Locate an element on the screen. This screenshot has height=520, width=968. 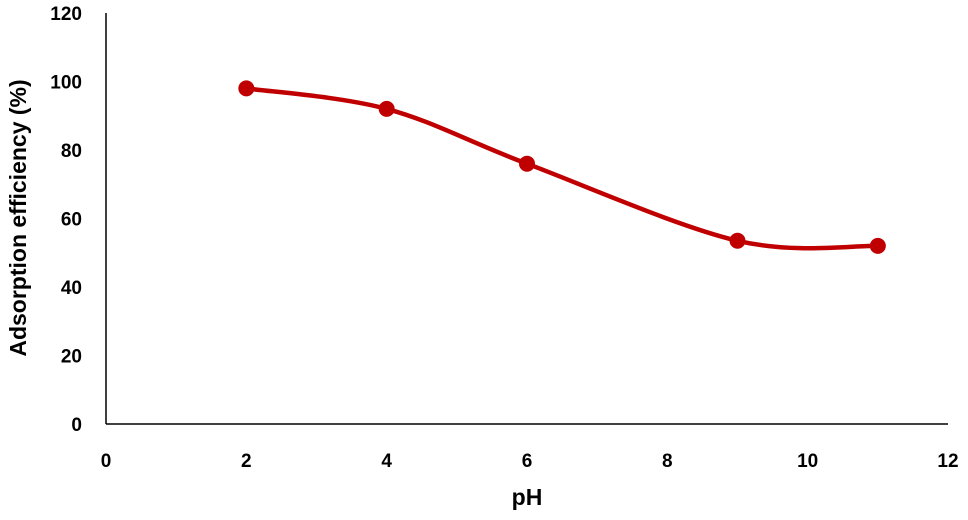
y-tick-label: 80 is located at coordinates (71, 151).